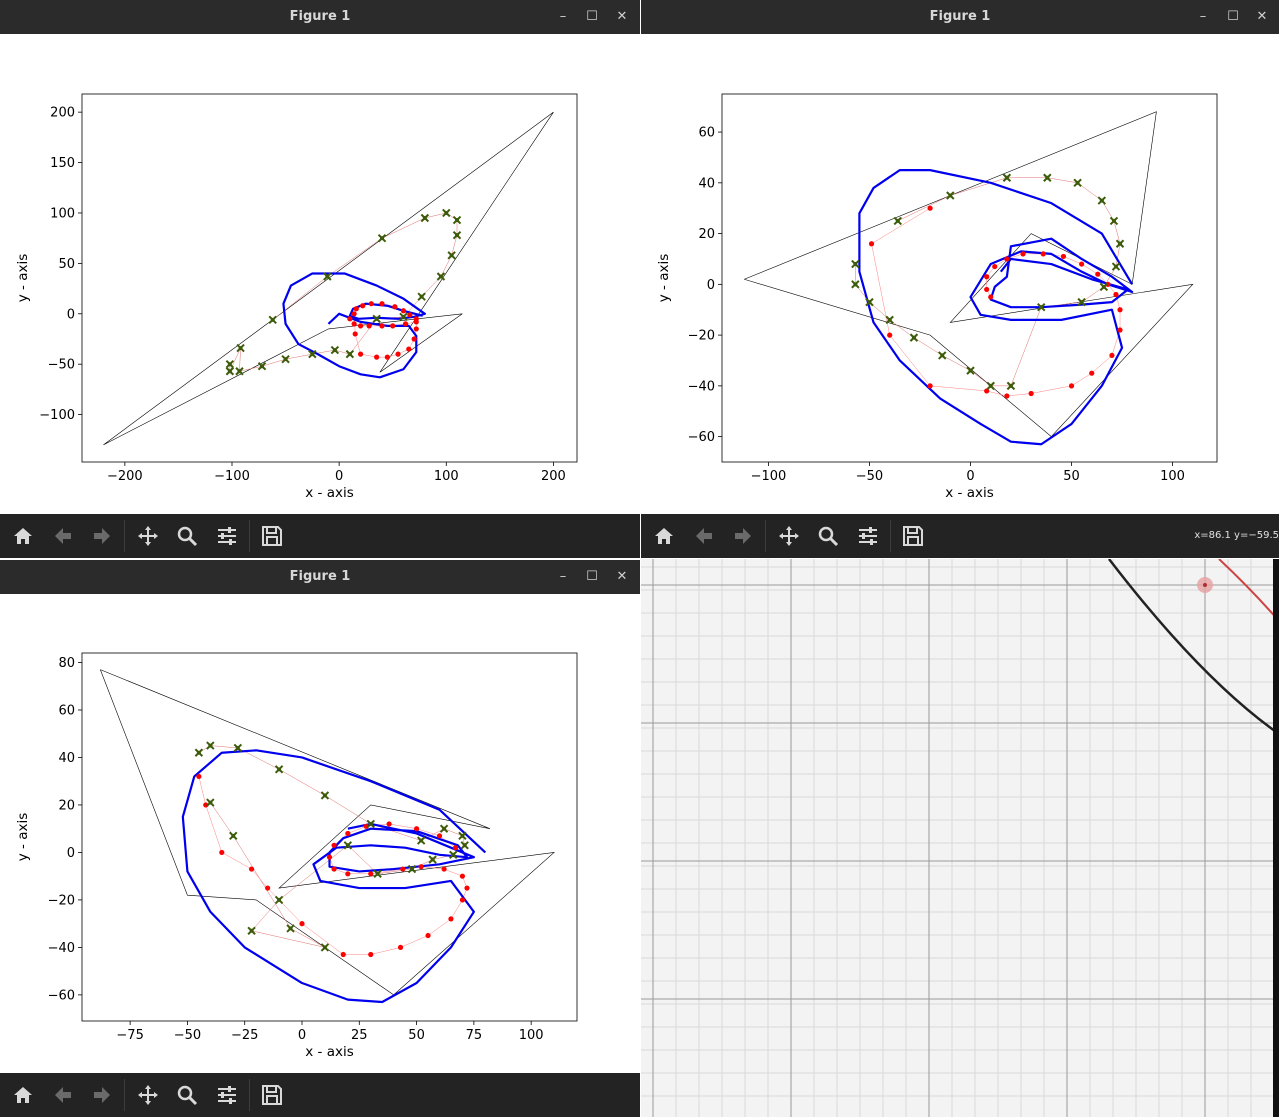  What do you see at coordinates (328, 278) in the screenshot?
I see `polygon-outline` at bounding box center [328, 278].